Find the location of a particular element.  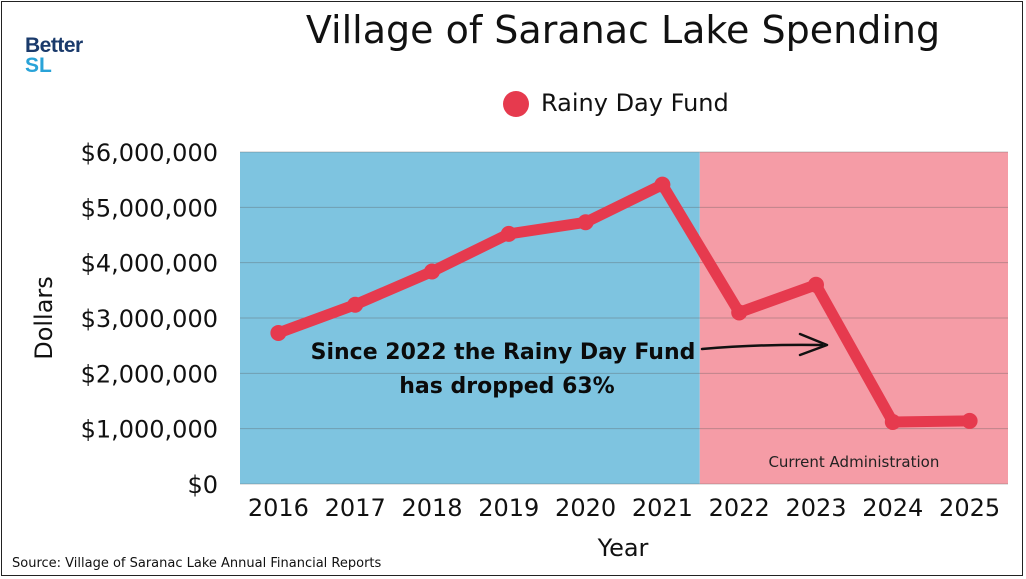

chart-title: Village of Saranac Lake Spending is located at coordinates (623, 30).